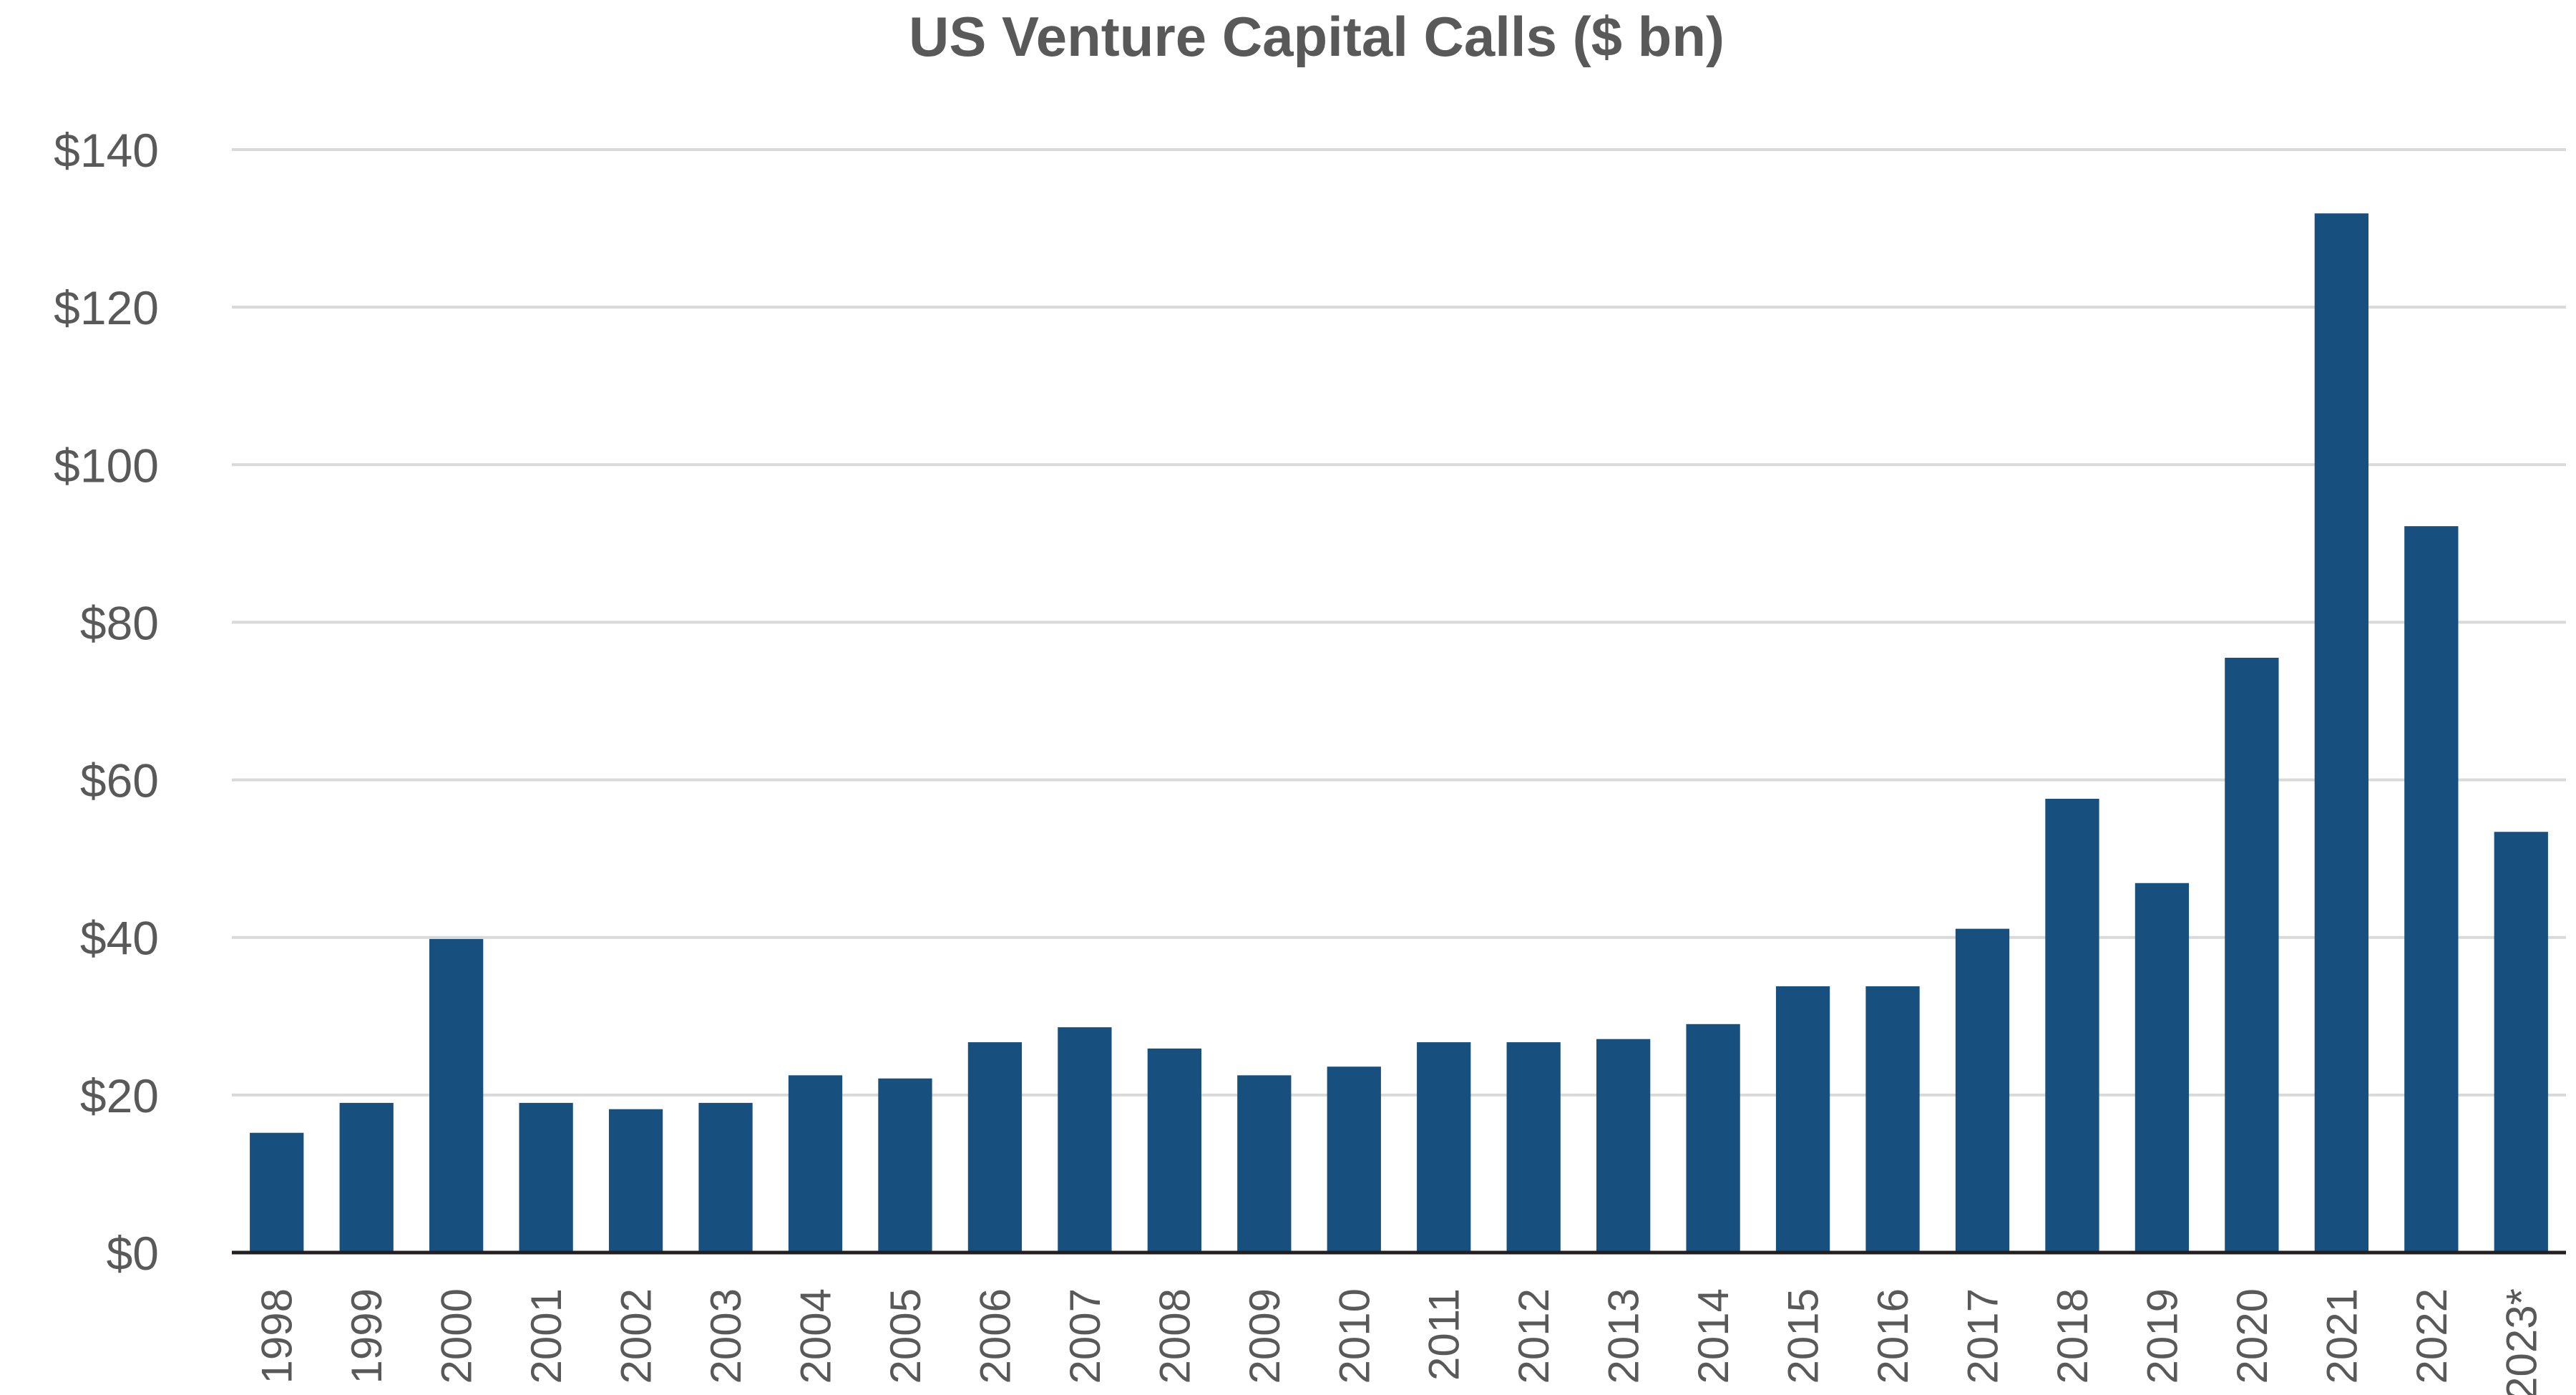  Describe the element at coordinates (1892, 1119) in the screenshot. I see `bar-2016` at that location.